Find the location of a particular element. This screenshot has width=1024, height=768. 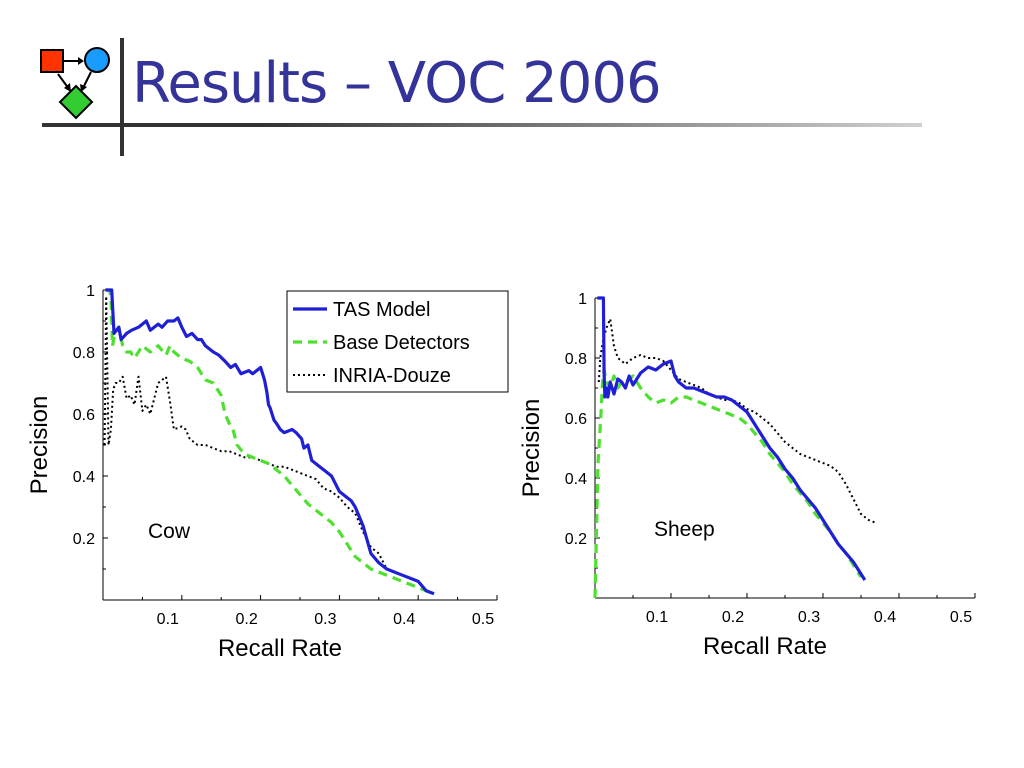

page-title: Results – VOC 2006 is located at coordinates (397, 83).